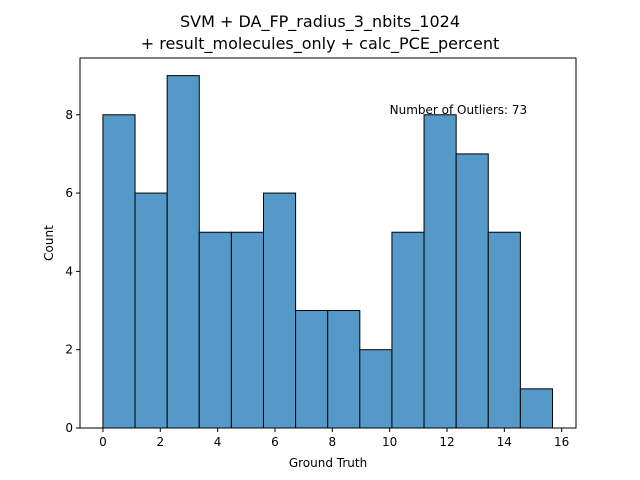 This screenshot has height=480, width=640. I want to click on outliers-annotation: Number of Outliers: 73, so click(459, 110).